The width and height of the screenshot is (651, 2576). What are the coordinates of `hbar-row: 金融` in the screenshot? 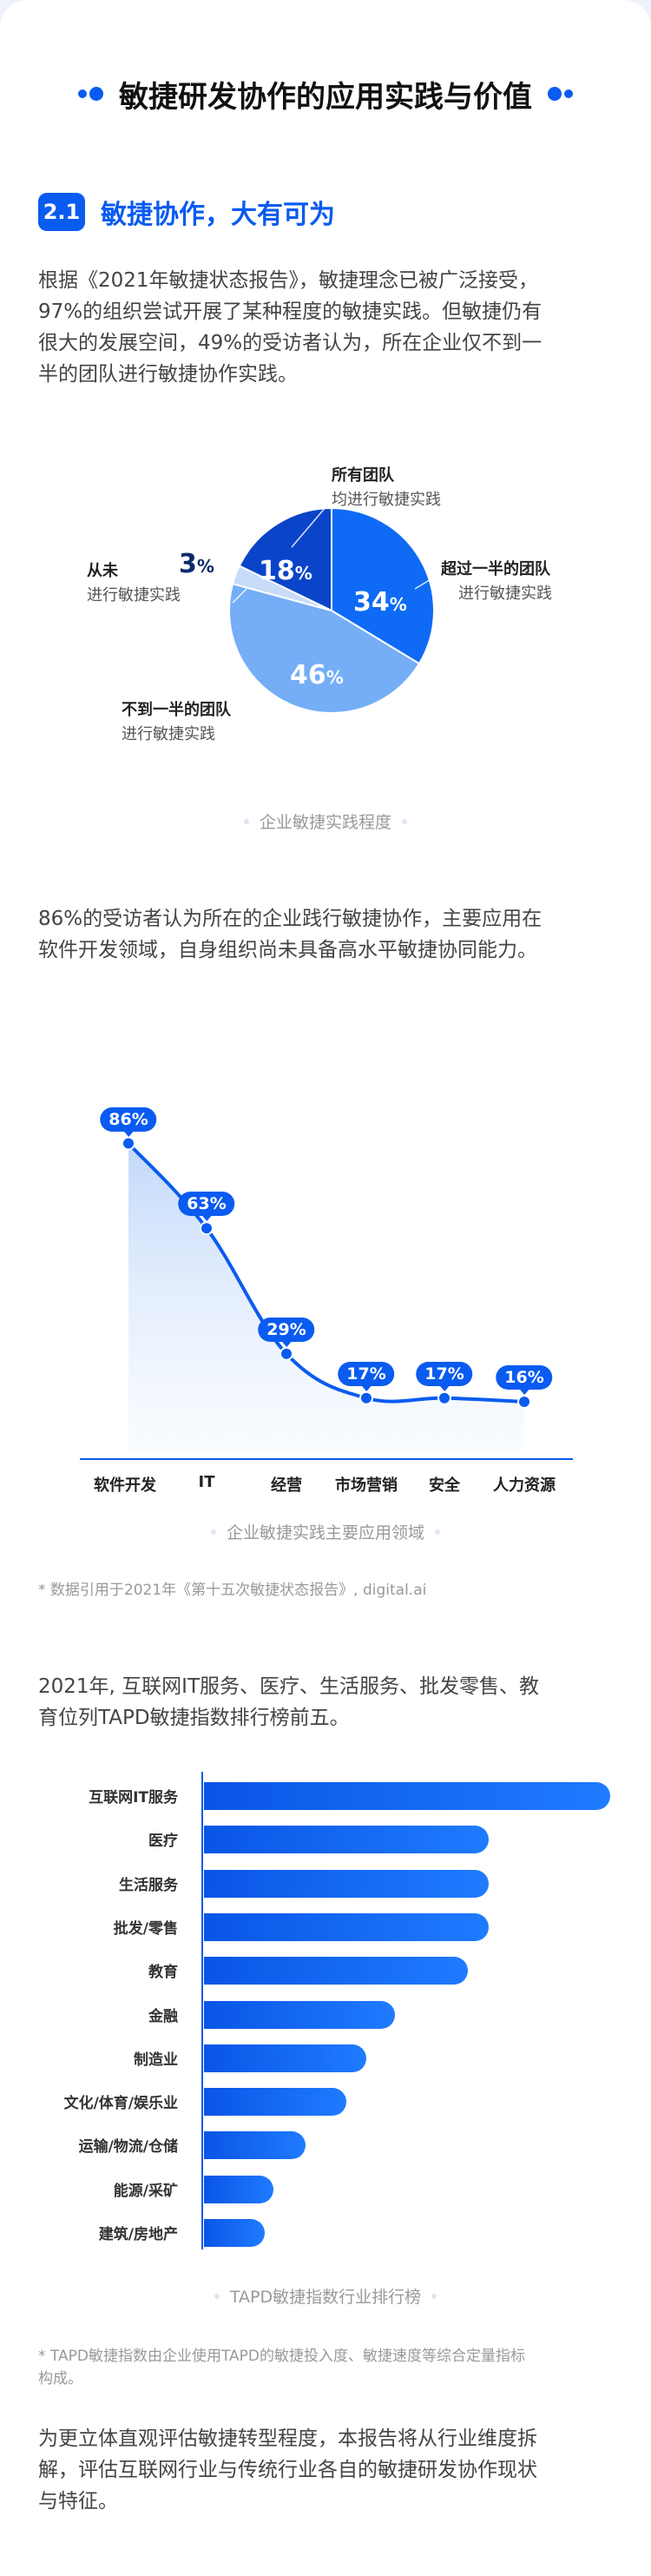 It's located at (325, 2015).